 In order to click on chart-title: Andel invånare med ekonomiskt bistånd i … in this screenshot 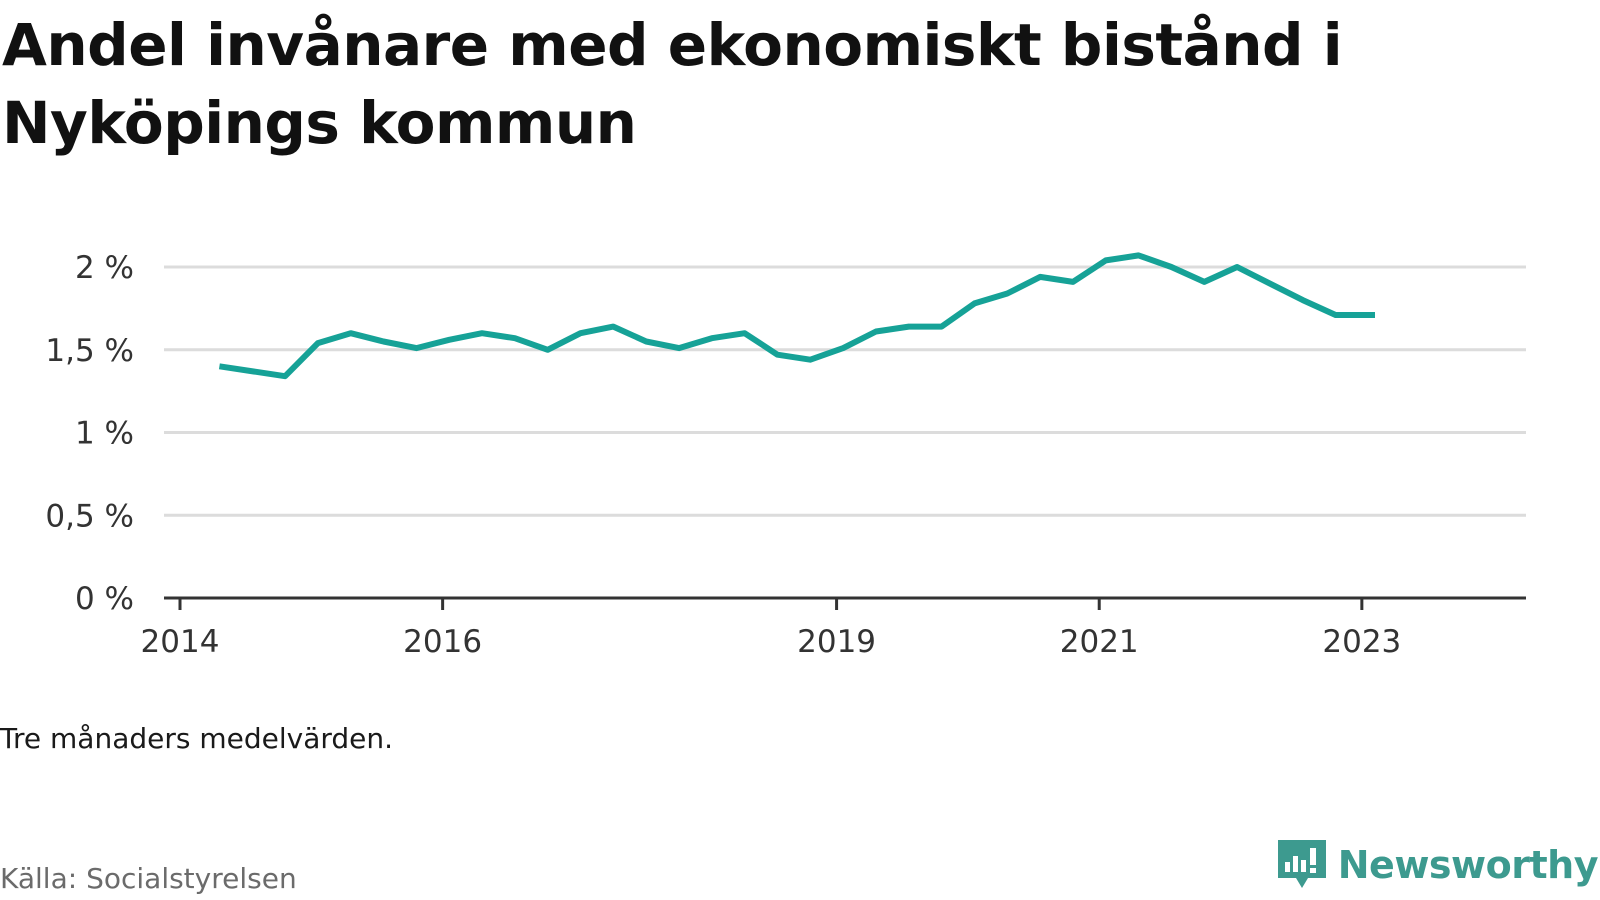, I will do `click(672, 84)`.